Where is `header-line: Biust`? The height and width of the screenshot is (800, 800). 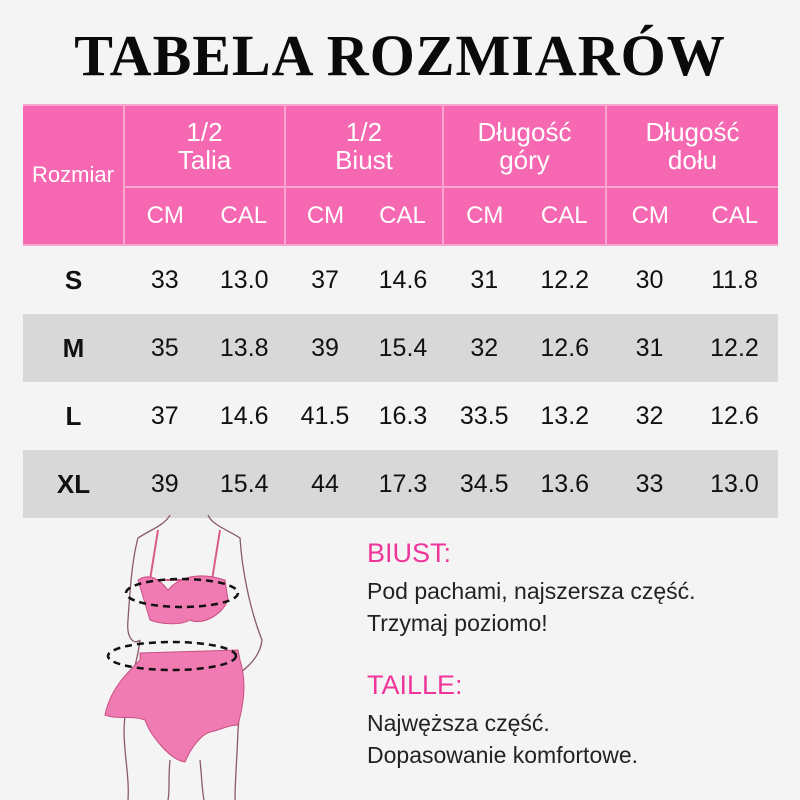 header-line: Biust is located at coordinates (364, 160).